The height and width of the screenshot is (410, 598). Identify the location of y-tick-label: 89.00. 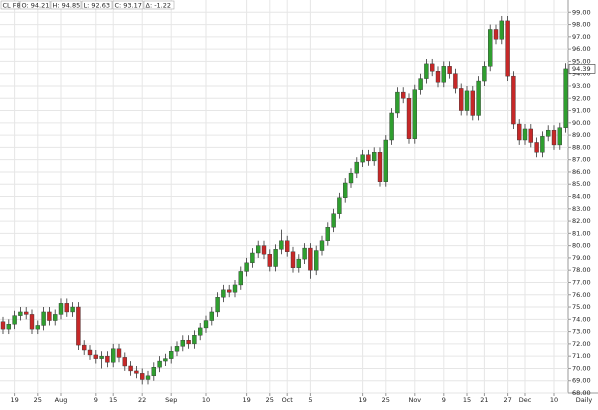
(581, 135).